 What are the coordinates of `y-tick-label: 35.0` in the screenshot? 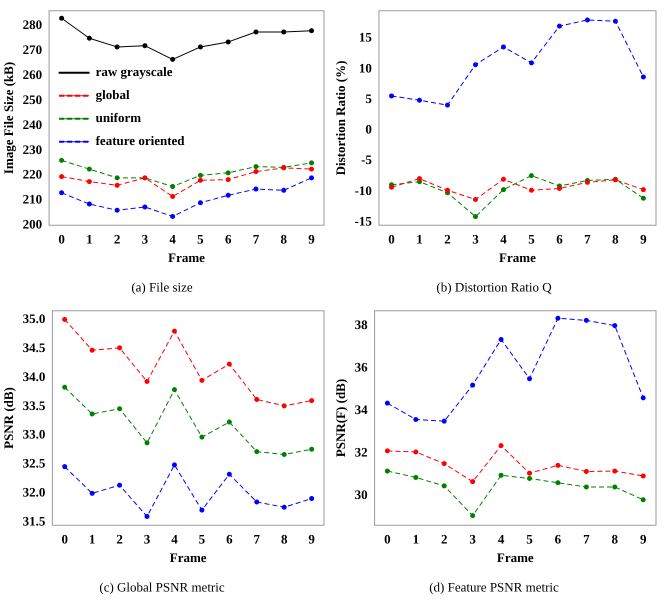 It's located at (34, 318).